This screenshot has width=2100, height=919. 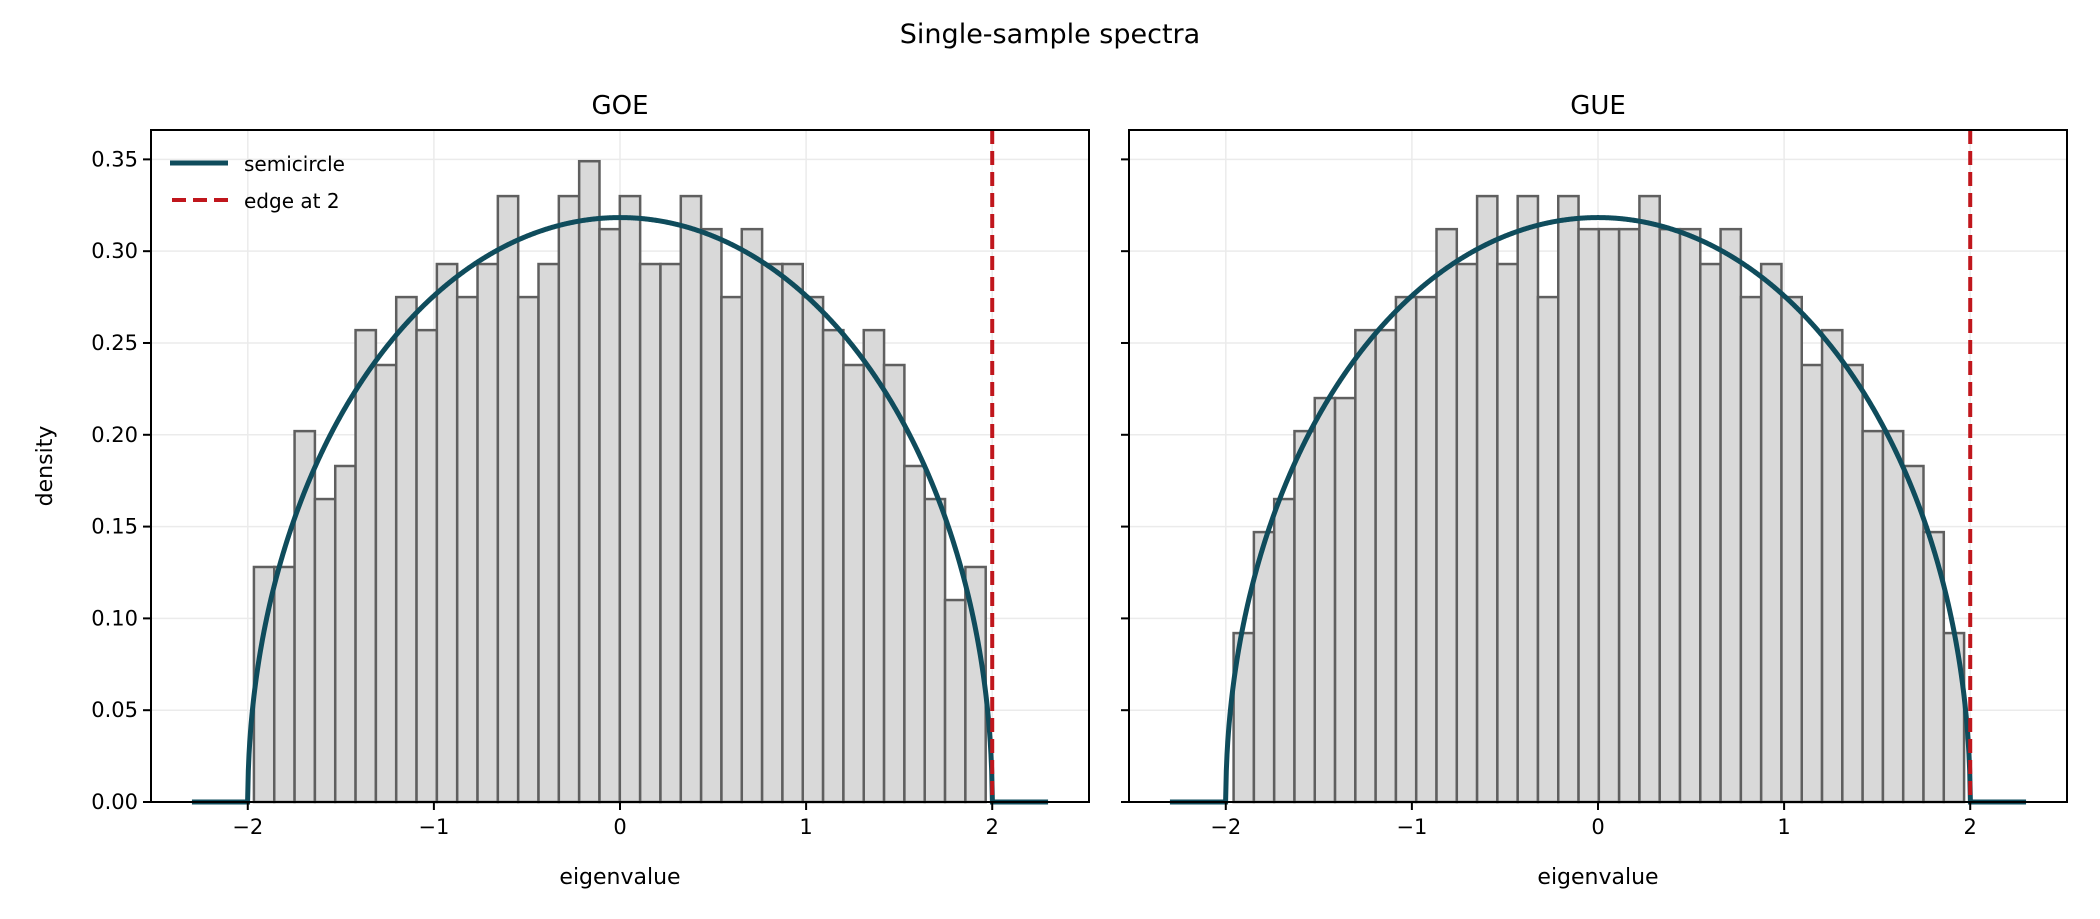 I want to click on panel-title: GOE, so click(x=619, y=106).